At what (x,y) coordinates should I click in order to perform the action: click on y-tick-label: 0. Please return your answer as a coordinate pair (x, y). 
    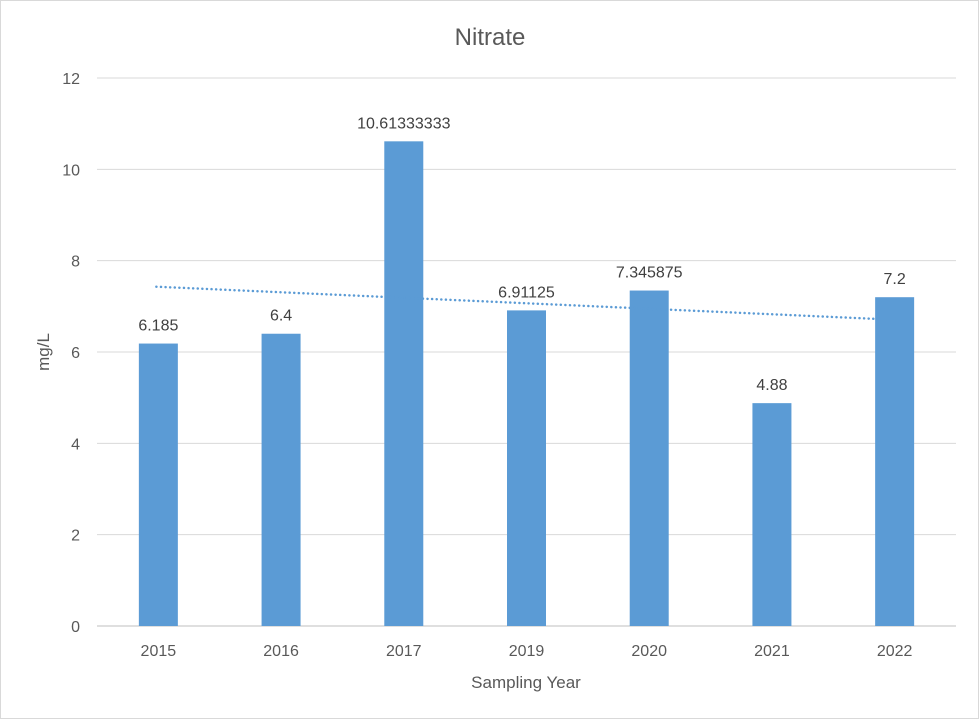
    Looking at the image, I should click on (75, 627).